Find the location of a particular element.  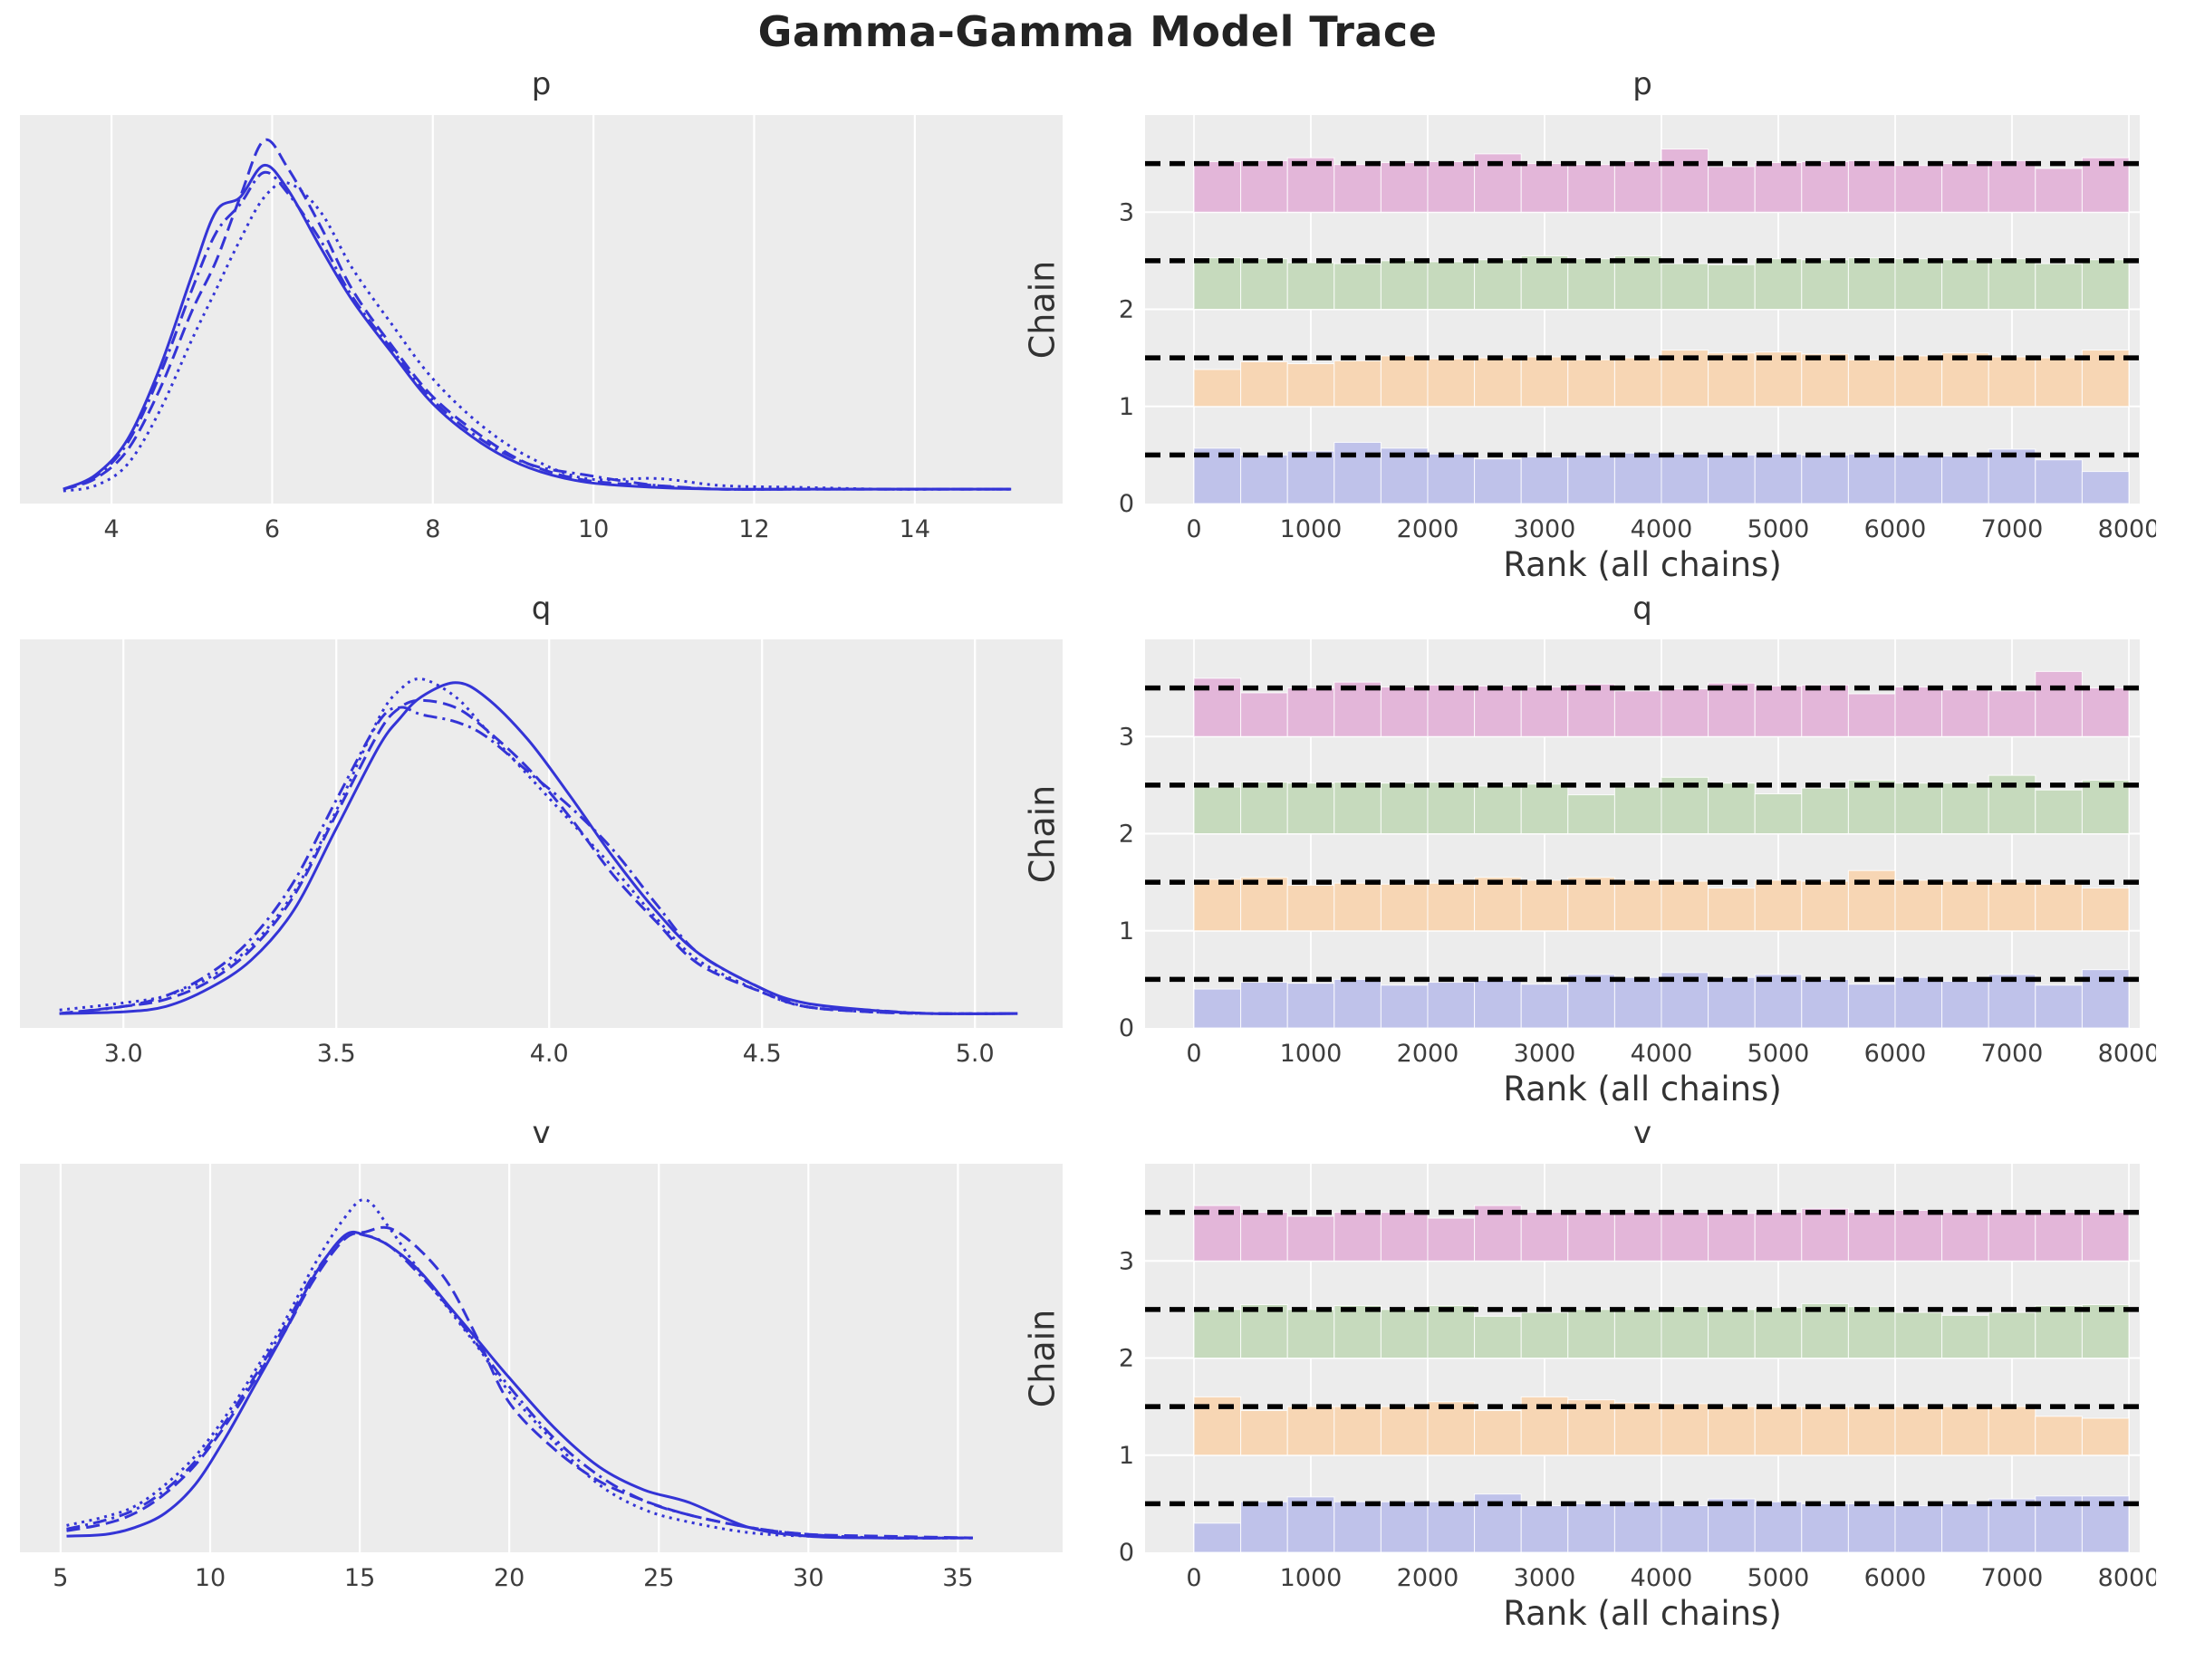

rank-title-q: q is located at coordinates (1642, 609).